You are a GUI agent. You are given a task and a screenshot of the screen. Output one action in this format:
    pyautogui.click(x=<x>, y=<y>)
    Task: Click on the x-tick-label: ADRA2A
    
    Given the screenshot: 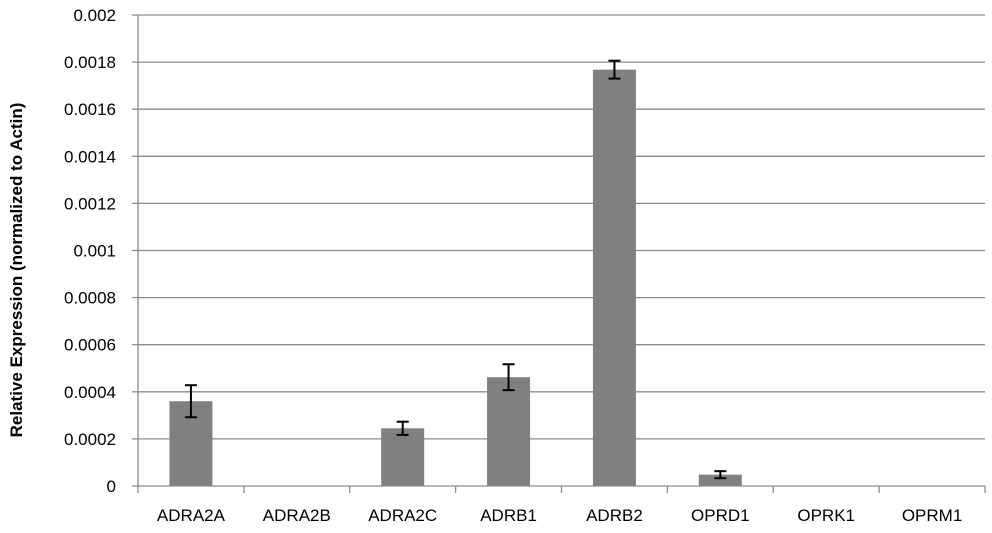 What is the action you would take?
    pyautogui.click(x=191, y=515)
    